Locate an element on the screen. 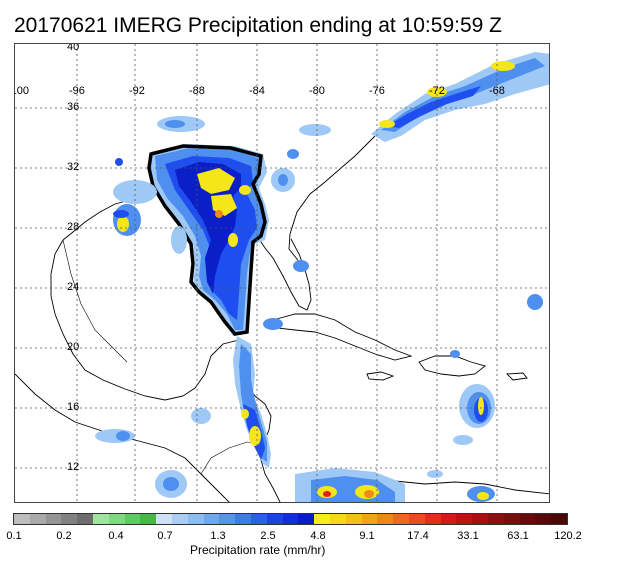 The width and height of the screenshot is (629, 571). lon-label: -72 is located at coordinates (437, 91).